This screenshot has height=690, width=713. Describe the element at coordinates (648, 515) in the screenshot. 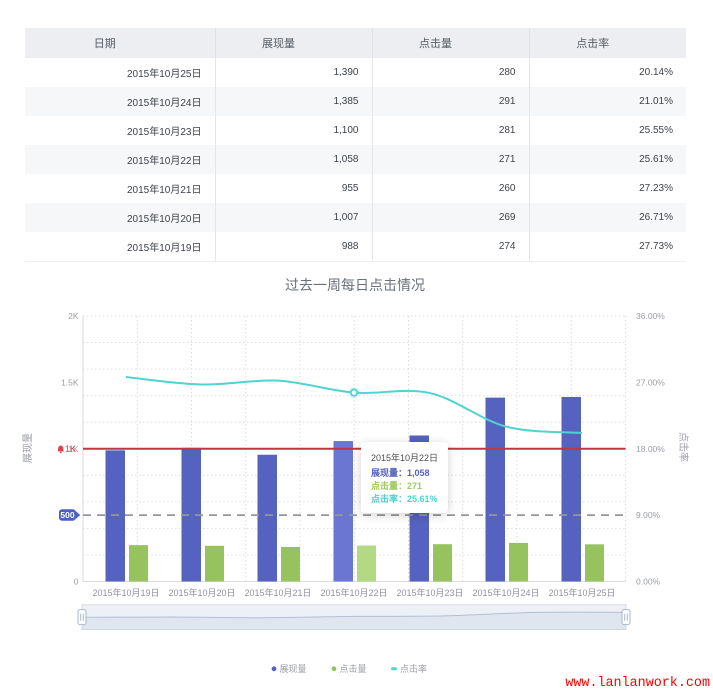

I see `svg-text: 9.00%` at that location.